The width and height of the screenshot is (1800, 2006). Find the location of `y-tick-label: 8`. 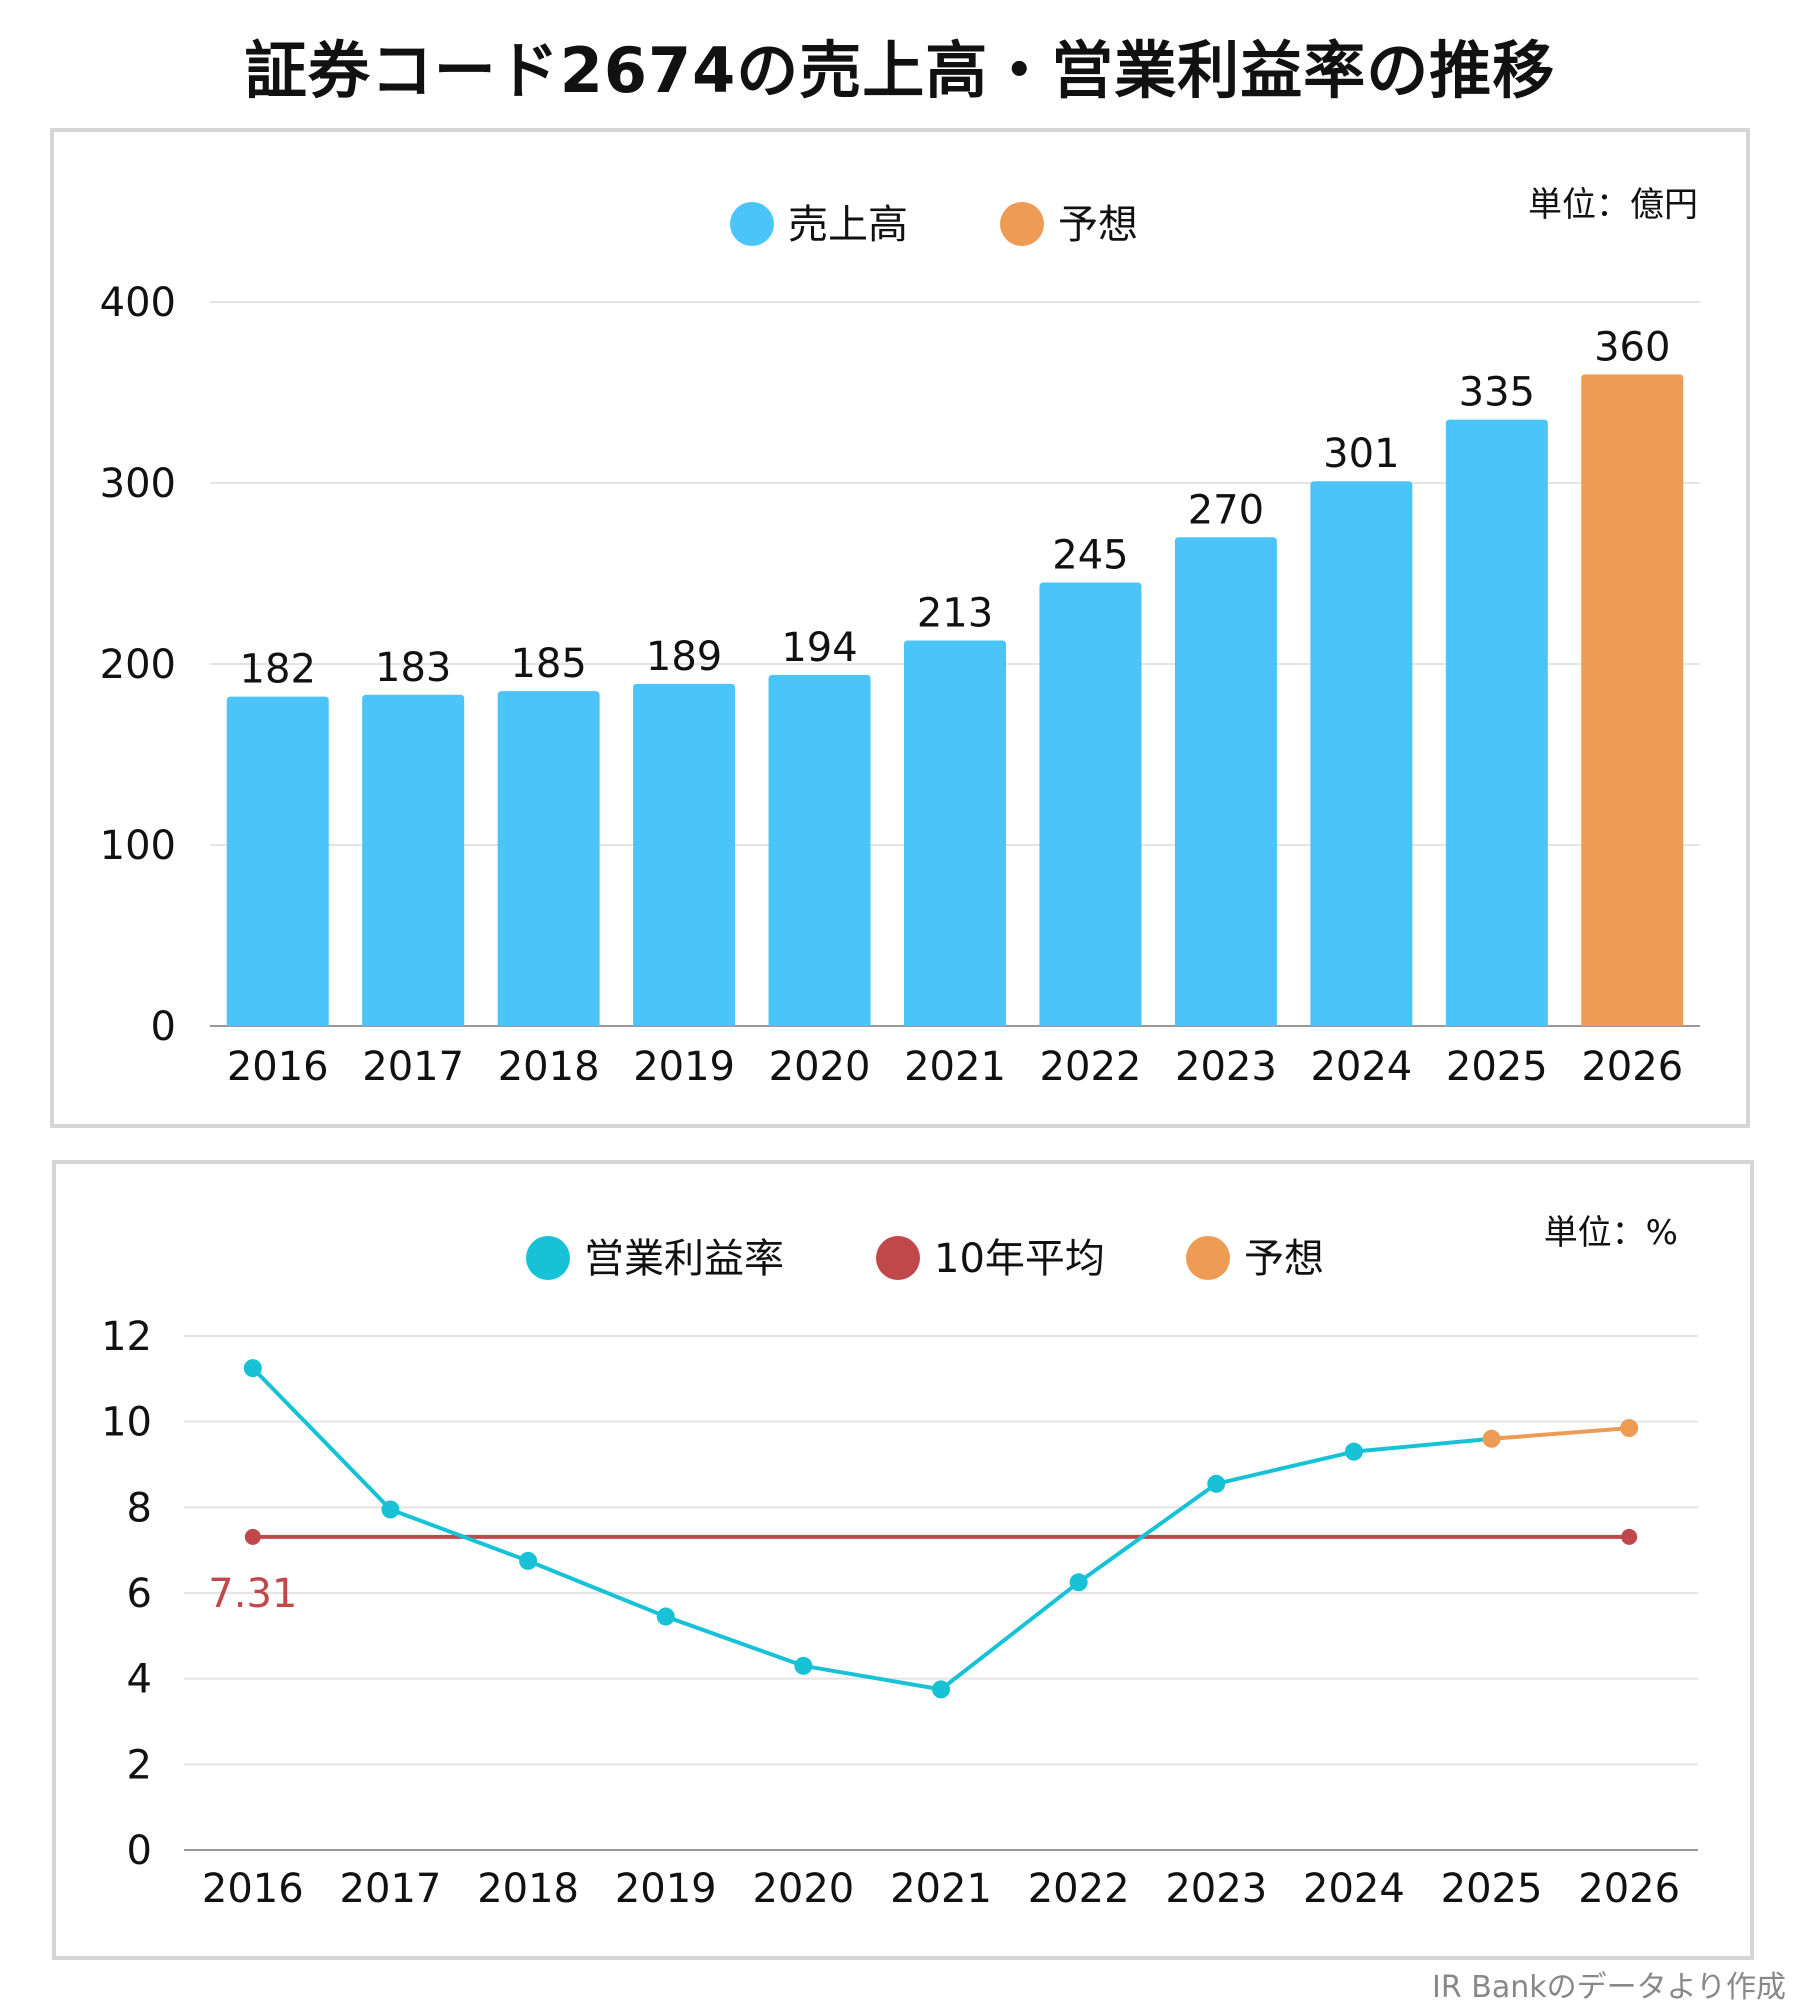

y-tick-label: 8 is located at coordinates (139, 1508).